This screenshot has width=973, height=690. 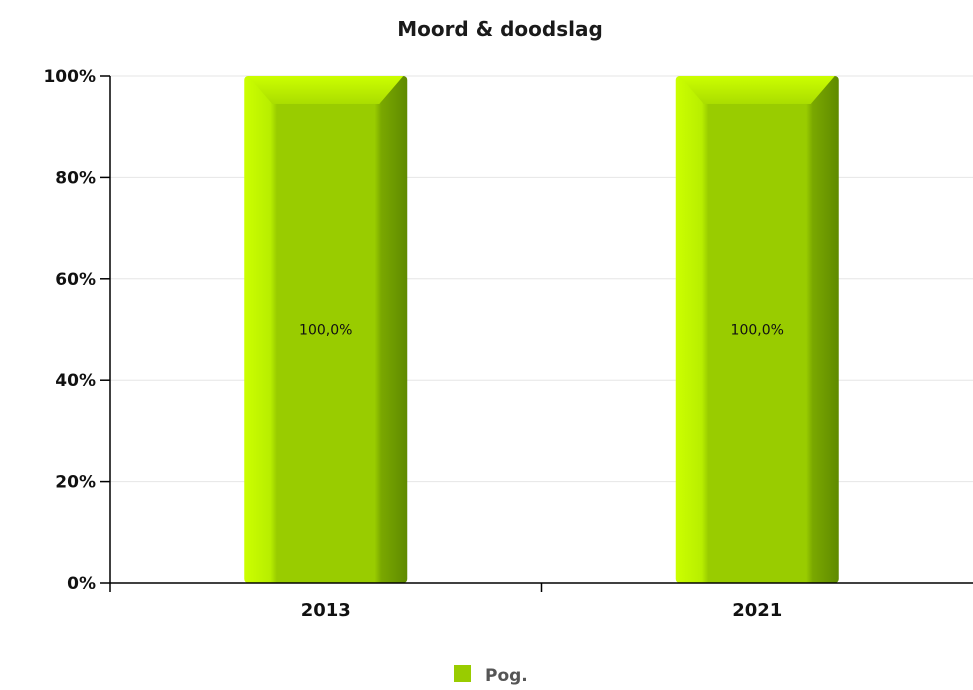 I want to click on chart-title: Moord & doodslag, so click(x=500, y=29).